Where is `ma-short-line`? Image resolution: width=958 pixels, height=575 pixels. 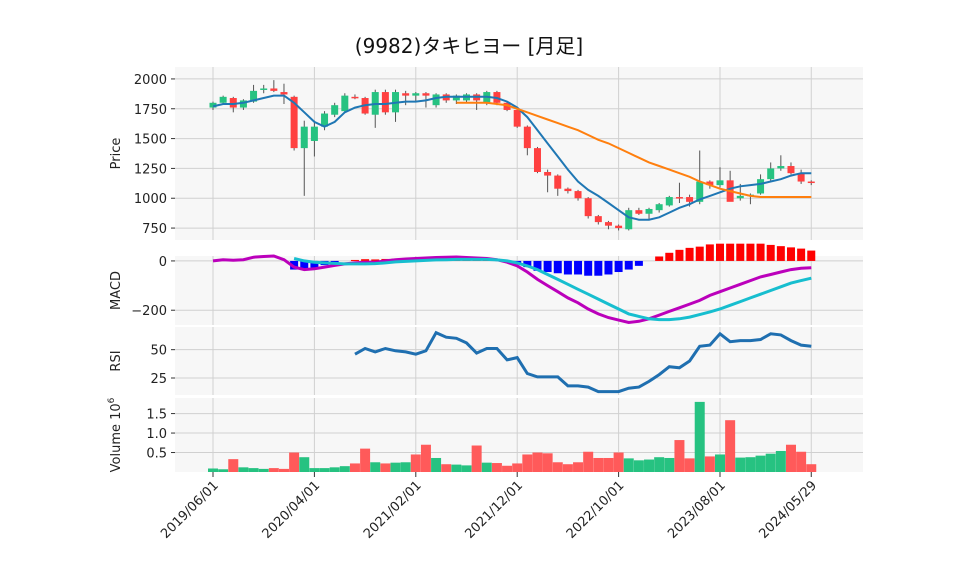 ma-short-line is located at coordinates (512, 157).